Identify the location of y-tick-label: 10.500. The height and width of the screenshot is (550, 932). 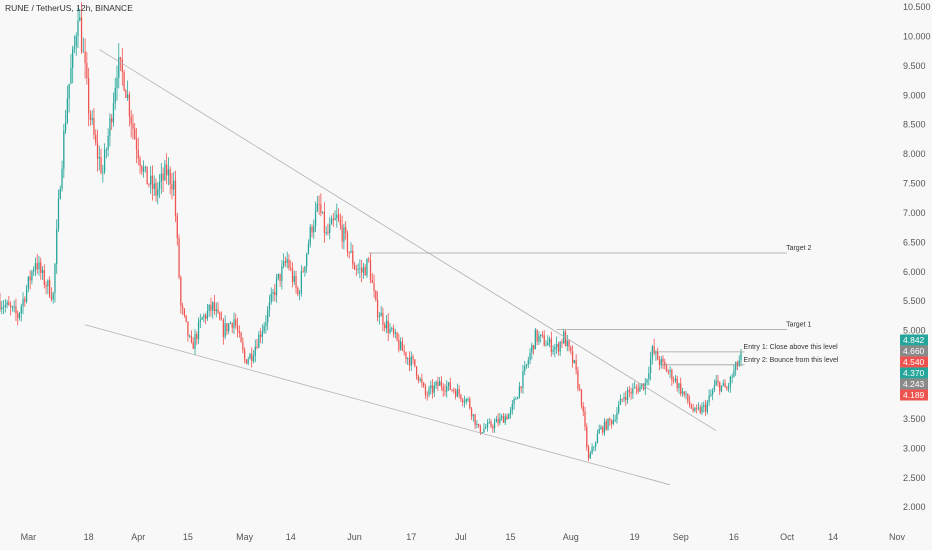
(917, 7).